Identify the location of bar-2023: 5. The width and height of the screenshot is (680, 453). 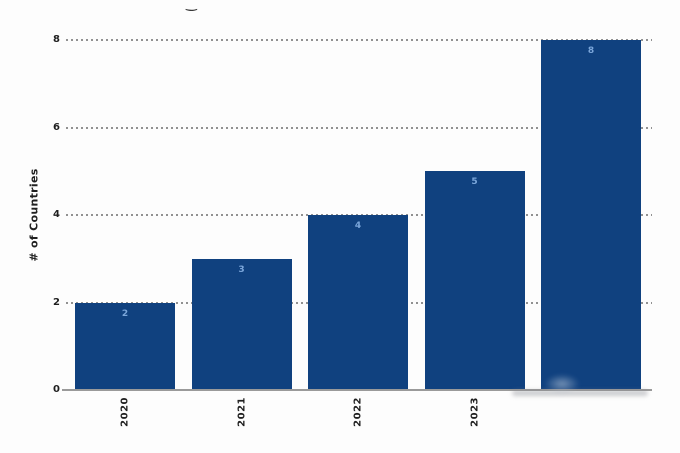
(474, 280).